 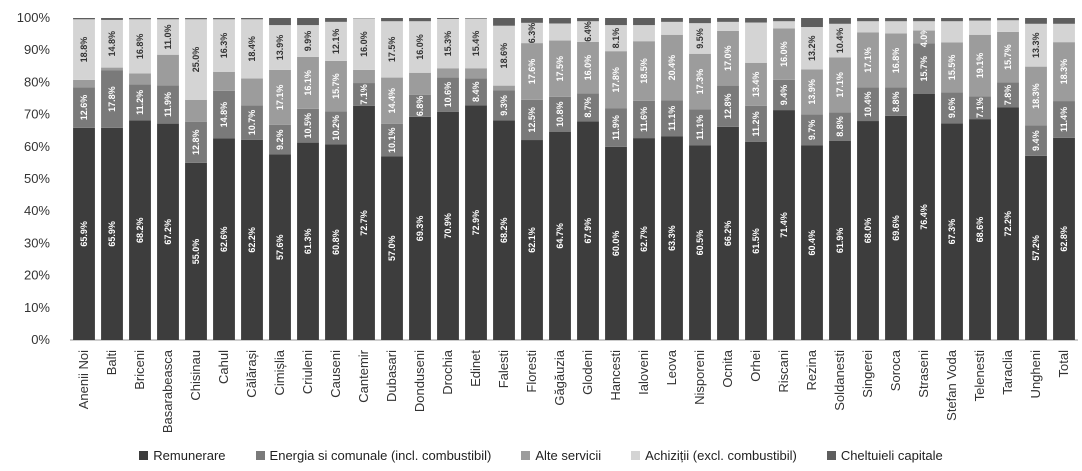 I want to click on data-label: 25.0%, so click(x=196, y=60).